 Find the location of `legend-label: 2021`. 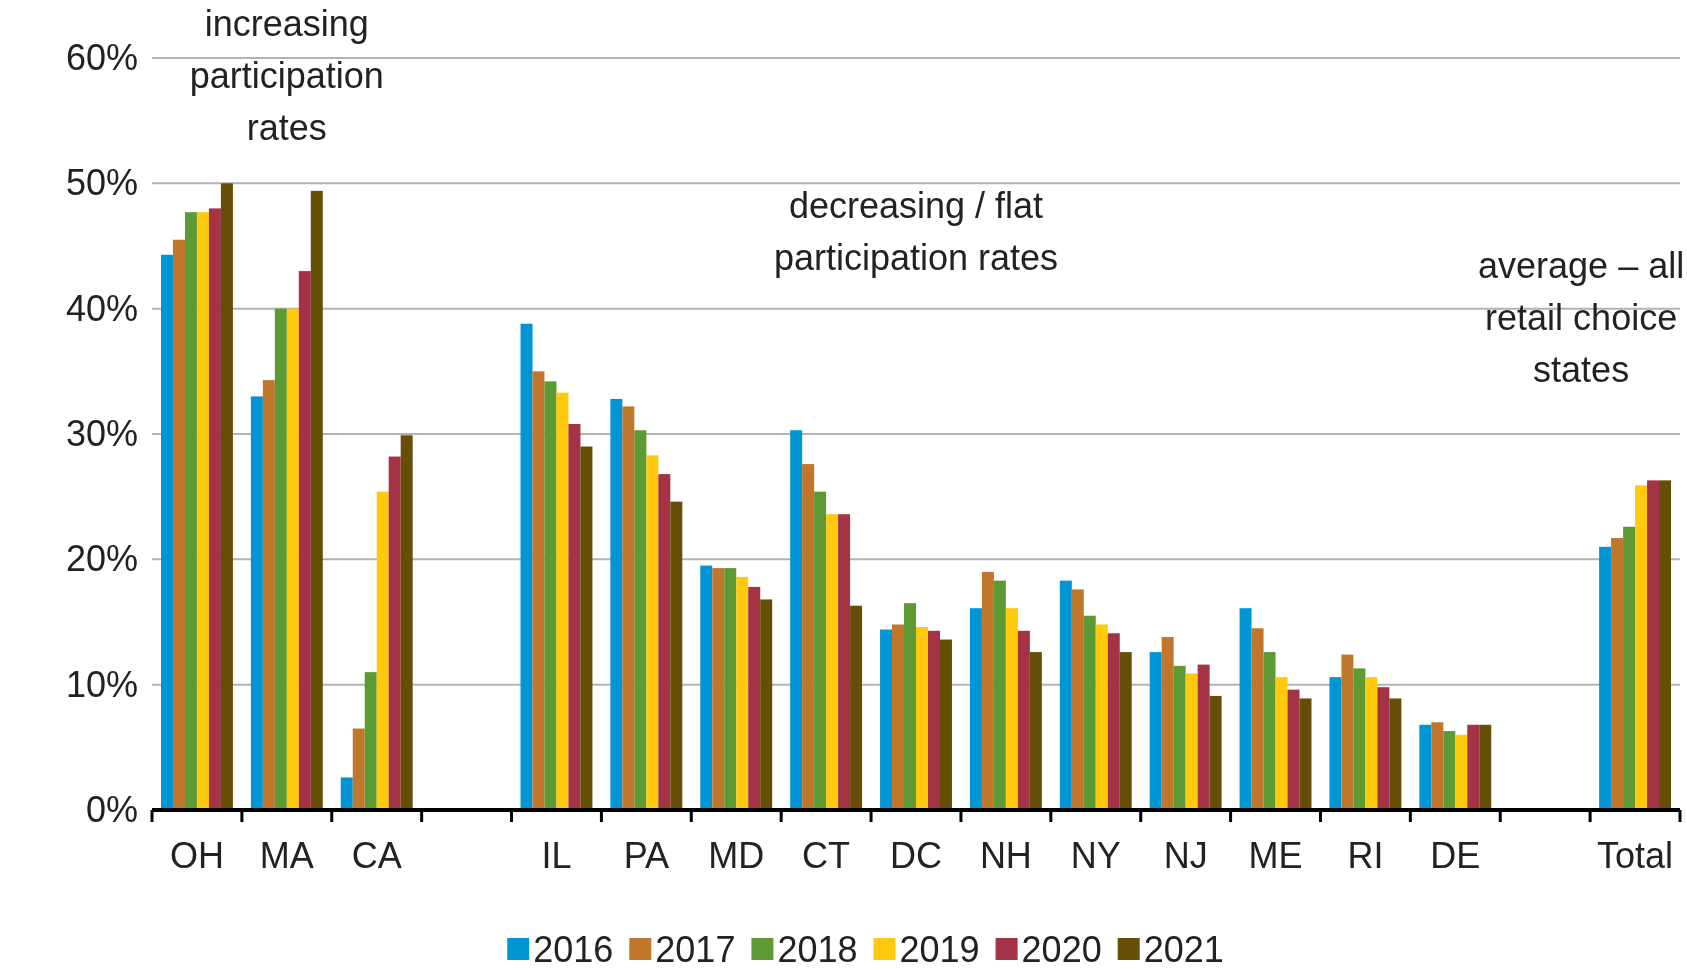

legend-label: 2021 is located at coordinates (1183, 949).